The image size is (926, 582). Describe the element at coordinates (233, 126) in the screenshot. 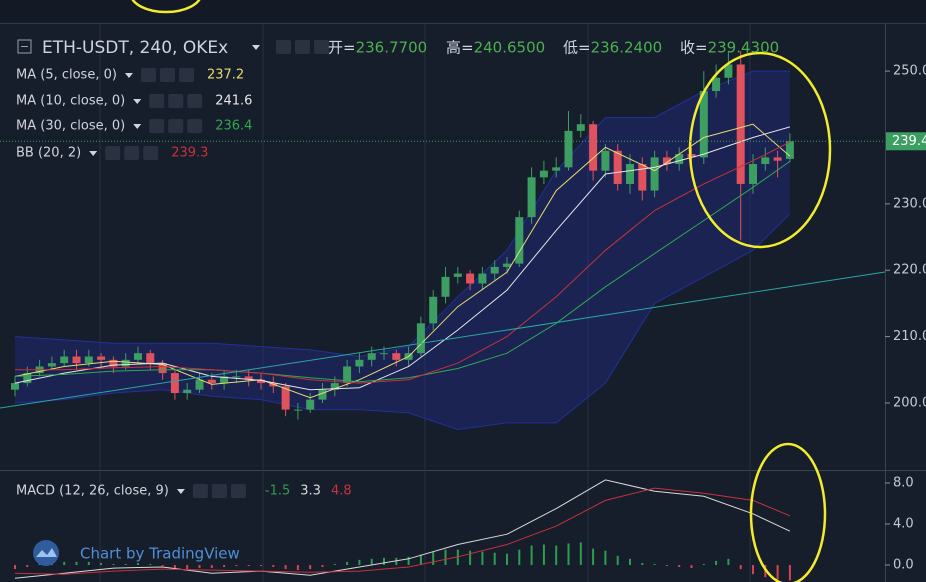

I see `indicator-value: 236.4` at that location.